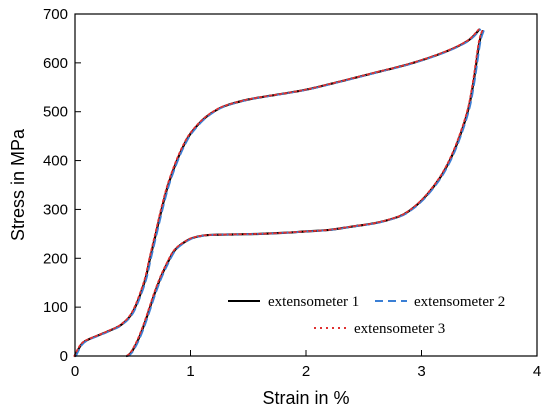  I want to click on y-tick-label: 500, so click(55, 112).